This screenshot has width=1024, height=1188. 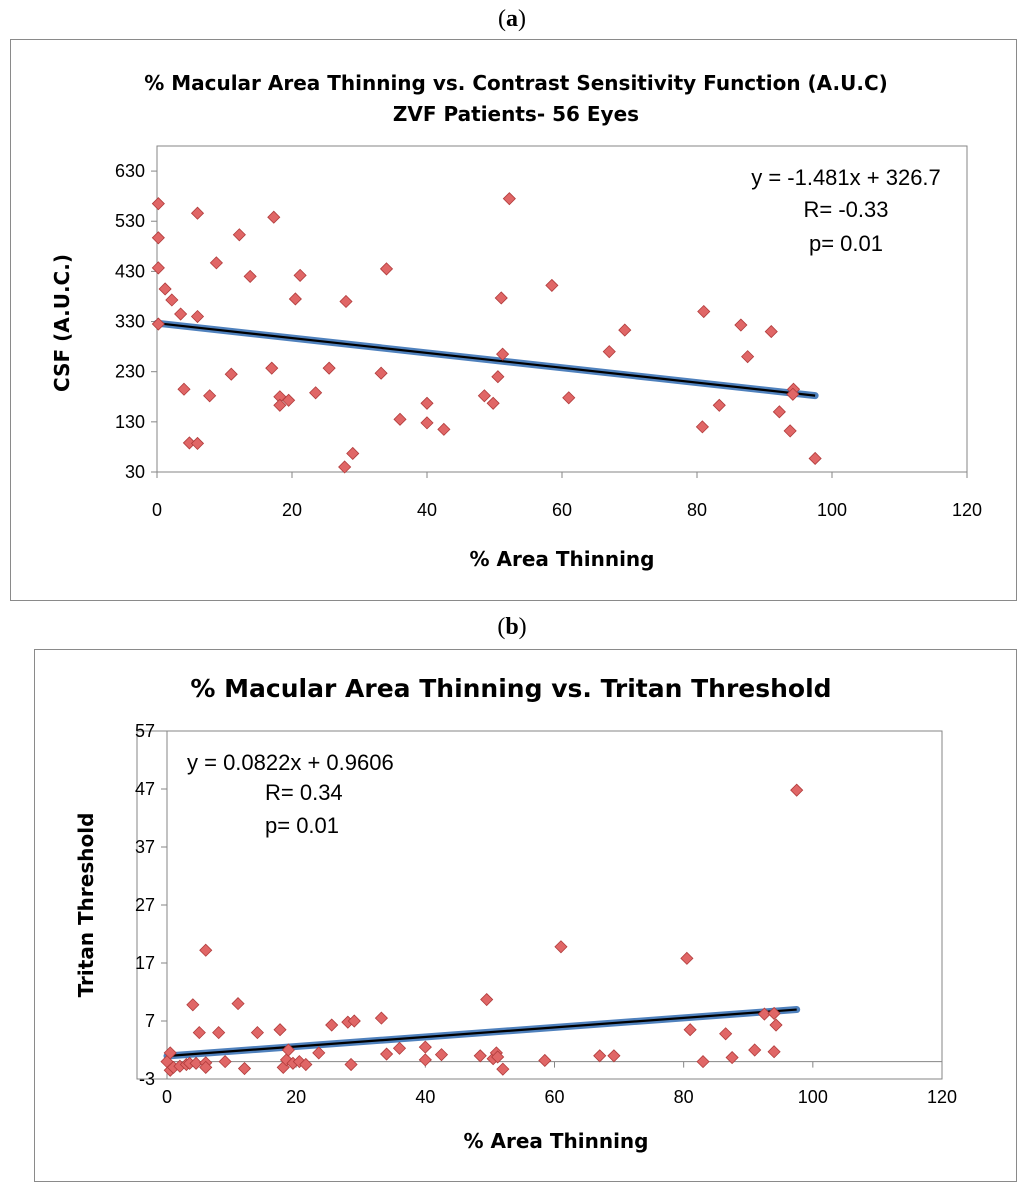 I want to click on chart-a-xtick-label: 80, so click(x=697, y=510).